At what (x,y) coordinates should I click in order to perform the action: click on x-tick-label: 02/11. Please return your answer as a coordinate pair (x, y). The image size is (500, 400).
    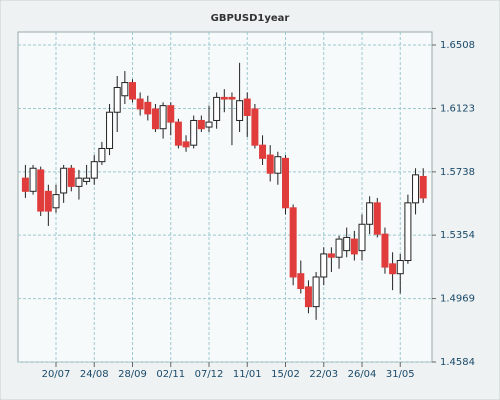
    Looking at the image, I should click on (170, 374).